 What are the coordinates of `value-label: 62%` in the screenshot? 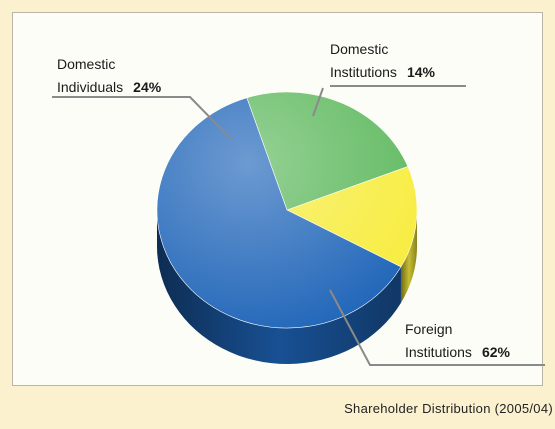 It's located at (495, 352).